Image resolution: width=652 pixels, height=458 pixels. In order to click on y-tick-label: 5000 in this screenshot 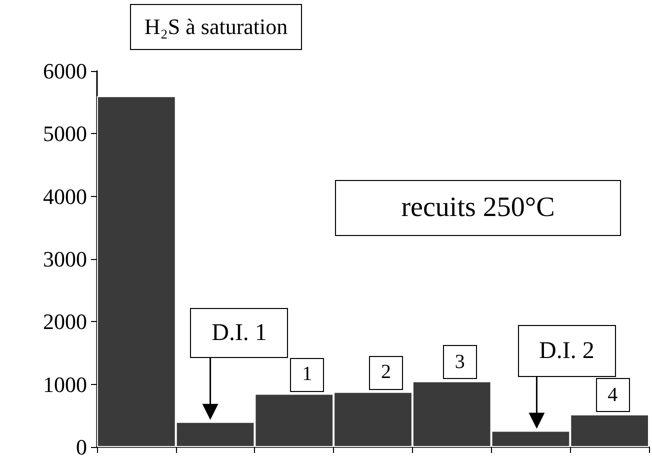, I will do `click(65, 133)`.